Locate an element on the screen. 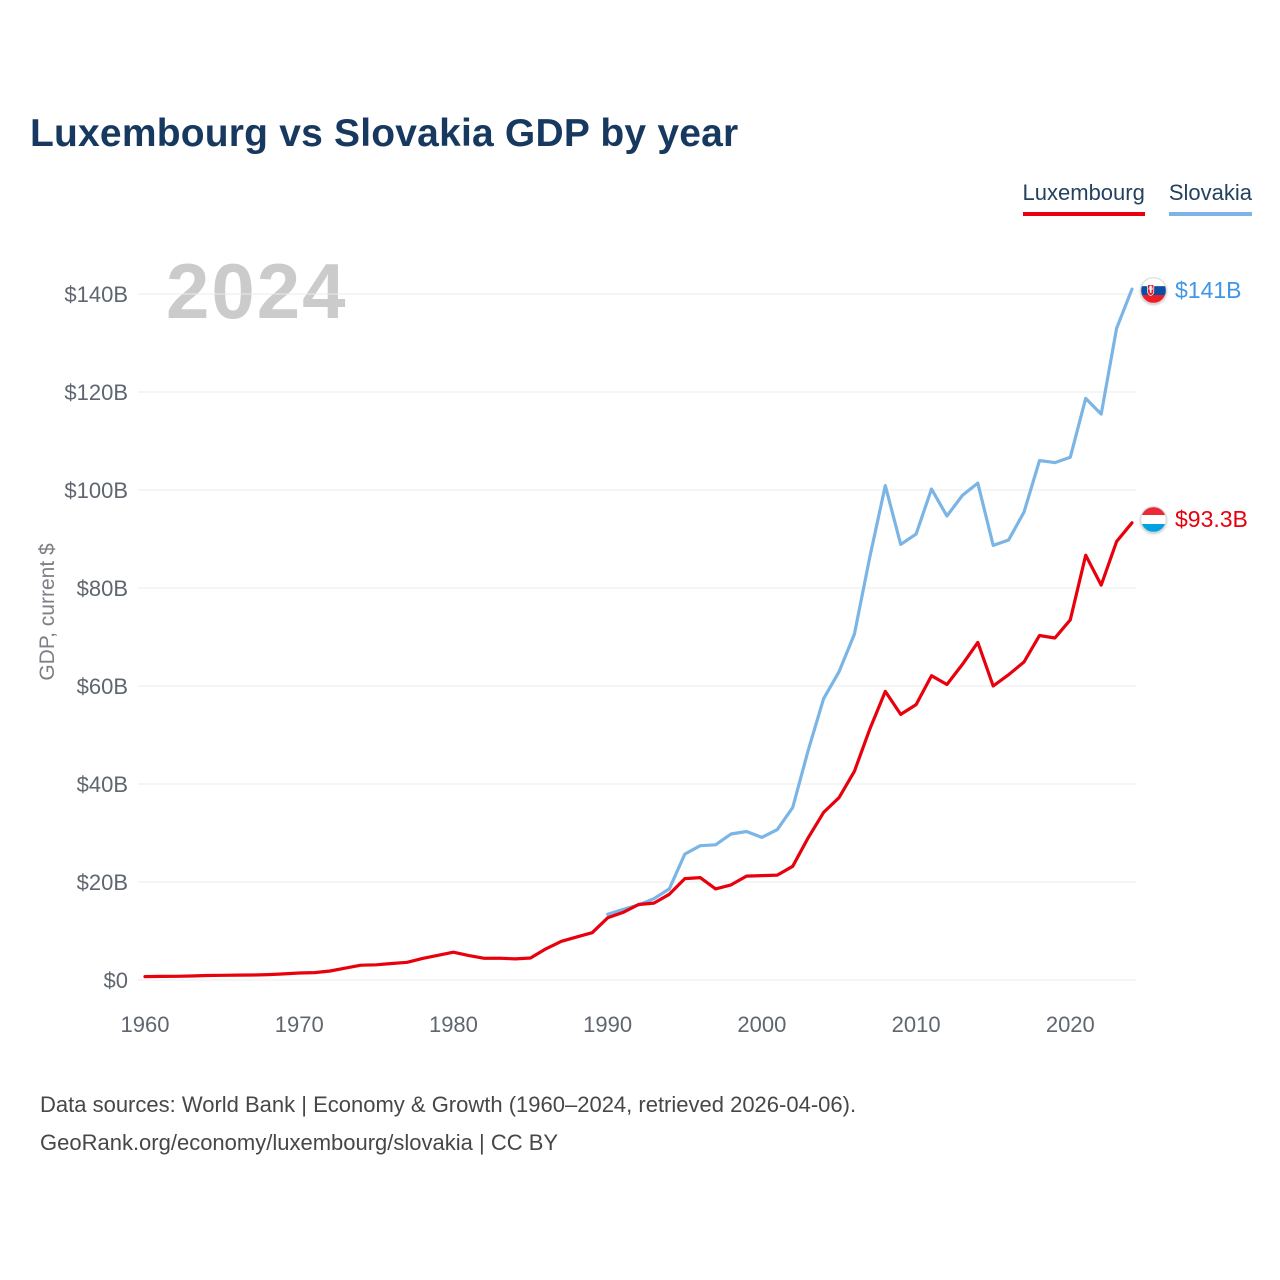 This screenshot has width=1280, height=1280. y-tick-label: $60B is located at coordinates (102, 686).